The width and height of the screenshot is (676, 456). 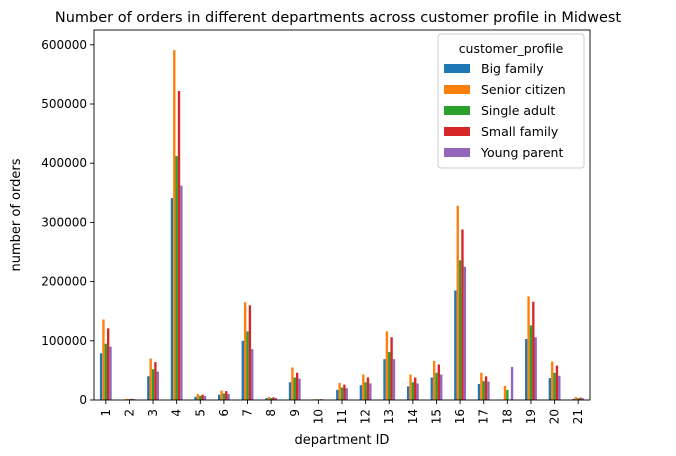 What do you see at coordinates (64, 282) in the screenshot?
I see `y-tick-label: 200000` at bounding box center [64, 282].